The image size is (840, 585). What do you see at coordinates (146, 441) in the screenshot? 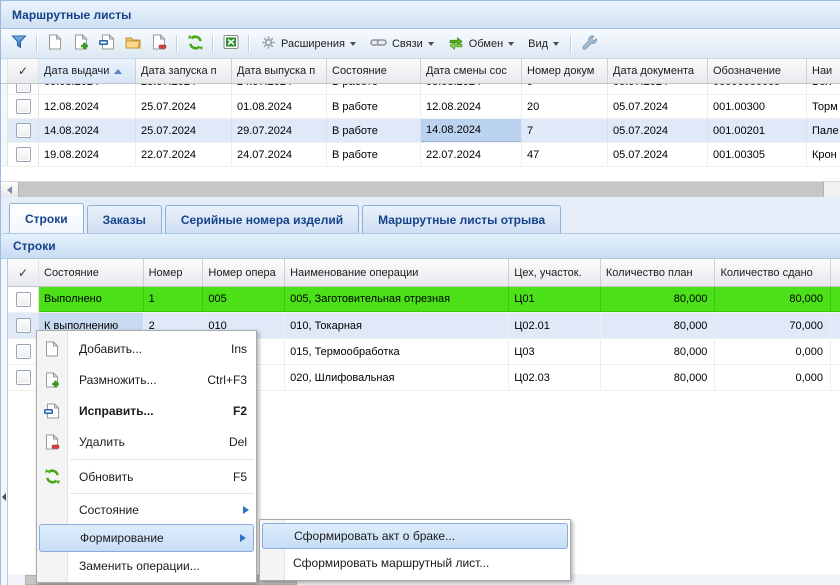
I see `menu-item-delete: Удалить Del` at bounding box center [146, 441].